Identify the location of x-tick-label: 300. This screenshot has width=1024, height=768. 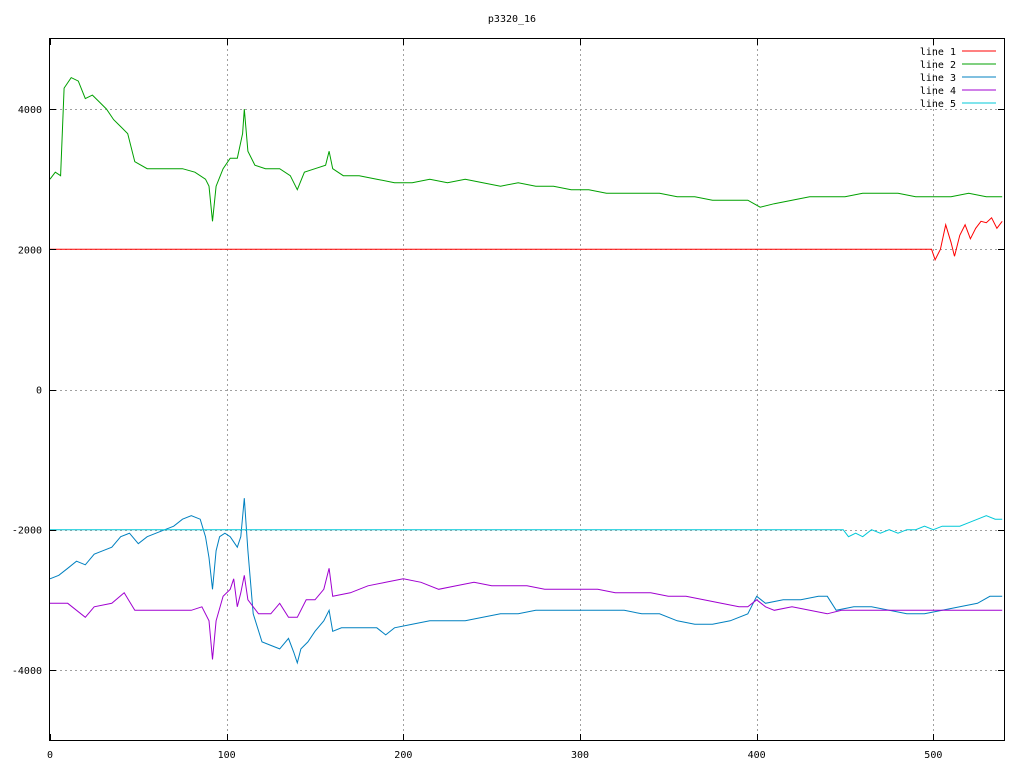
(580, 755).